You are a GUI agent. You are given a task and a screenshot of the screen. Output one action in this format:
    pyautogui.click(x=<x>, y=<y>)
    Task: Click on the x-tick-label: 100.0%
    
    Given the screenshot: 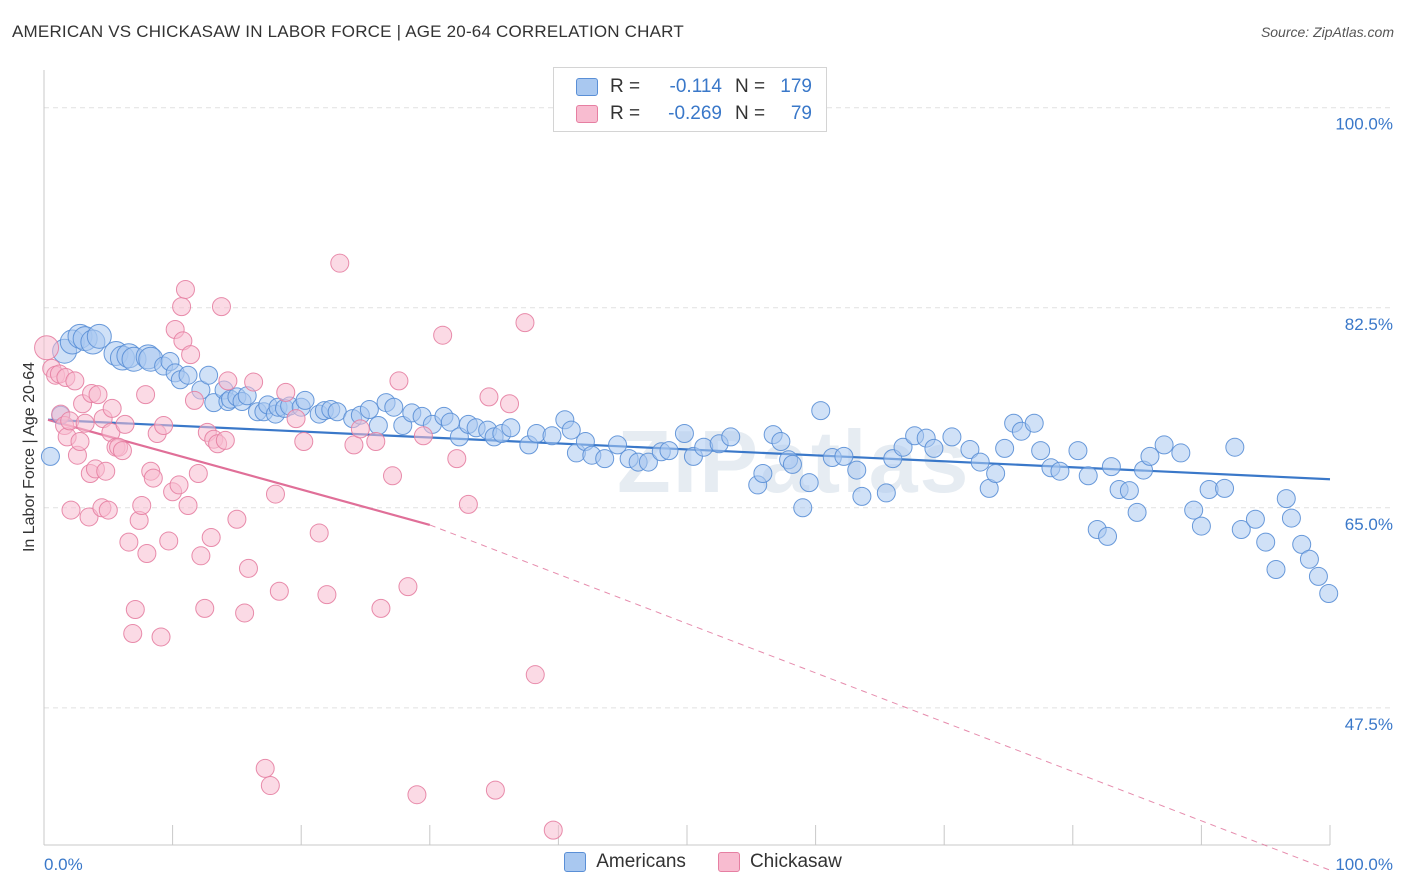 What is the action you would take?
    pyautogui.click(x=1364, y=864)
    